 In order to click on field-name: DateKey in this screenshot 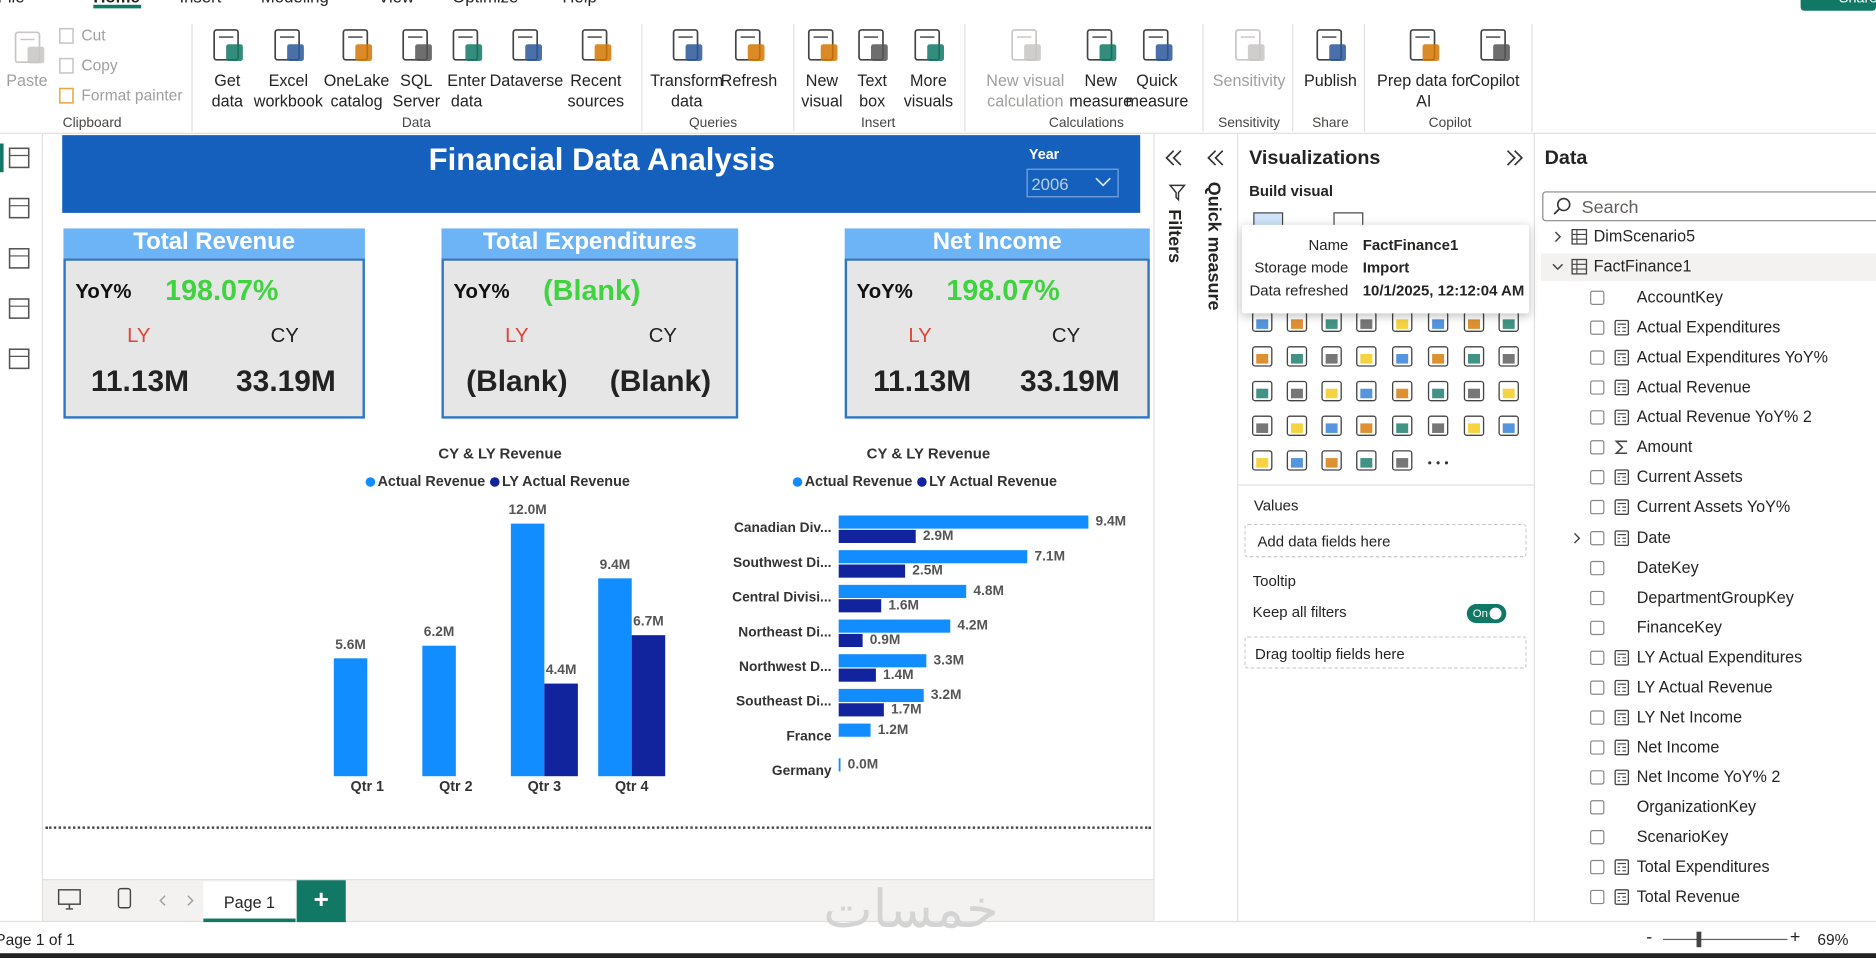, I will do `click(1667, 567)`.